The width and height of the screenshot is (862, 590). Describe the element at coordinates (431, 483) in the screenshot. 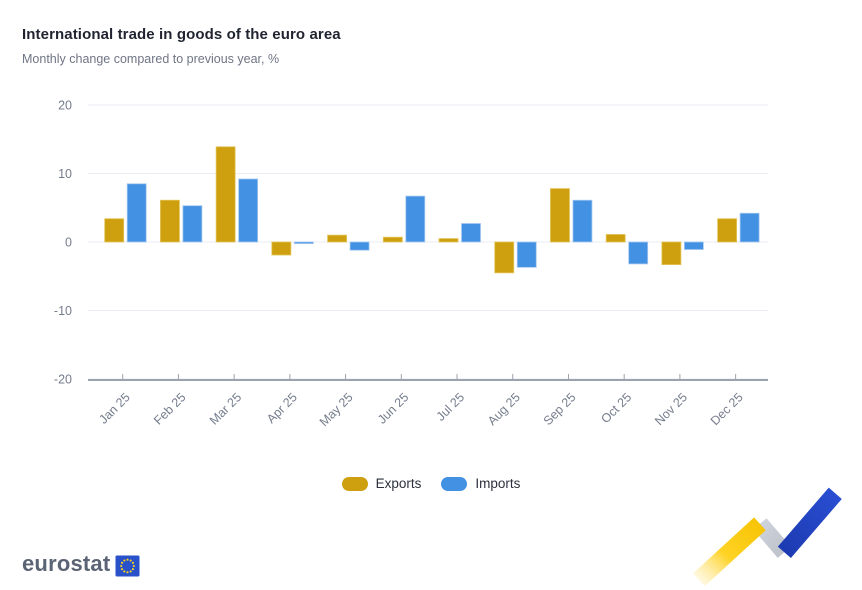

I see `chart-legend: Exports Imports` at that location.